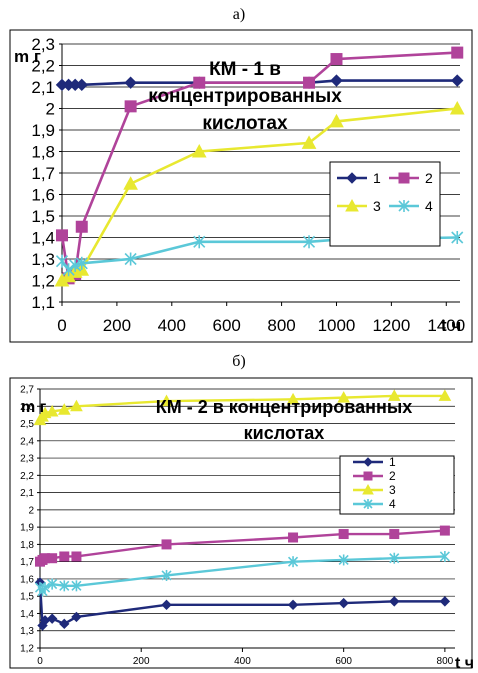  I want to click on panel-letter: б), so click(238, 361).